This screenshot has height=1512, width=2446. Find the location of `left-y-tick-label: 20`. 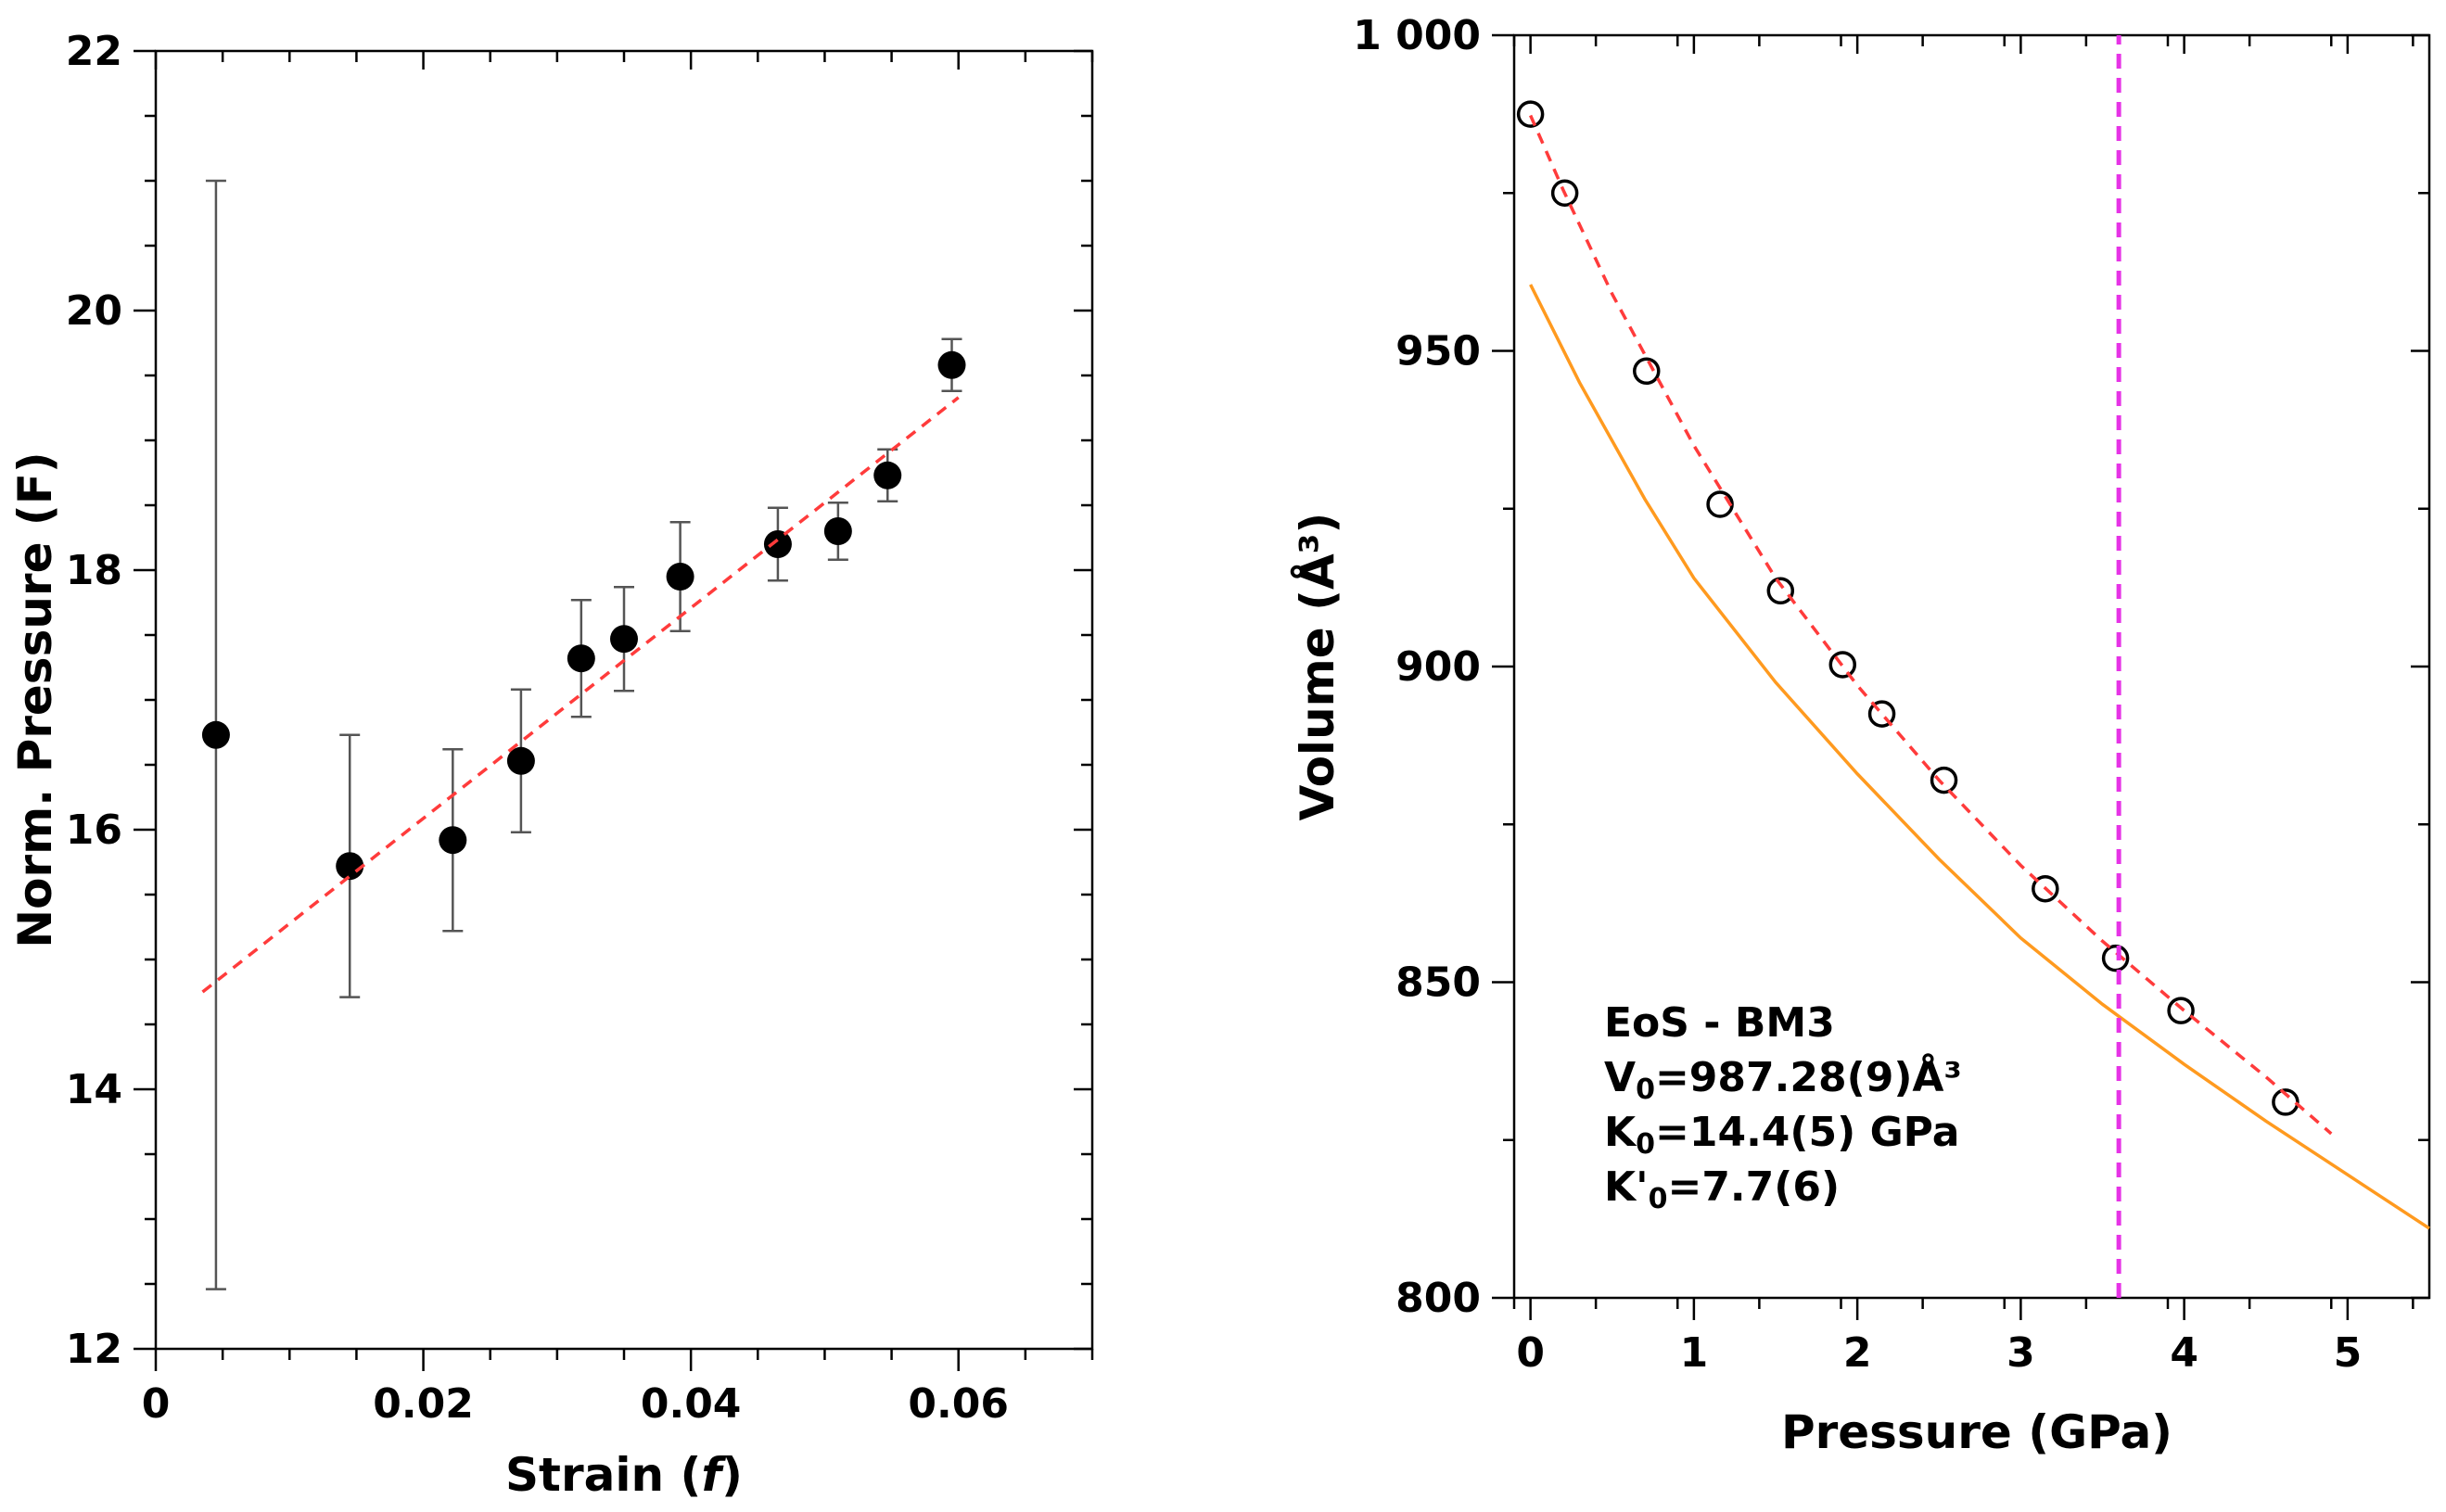

left-y-tick-label: 20 is located at coordinates (94, 311).